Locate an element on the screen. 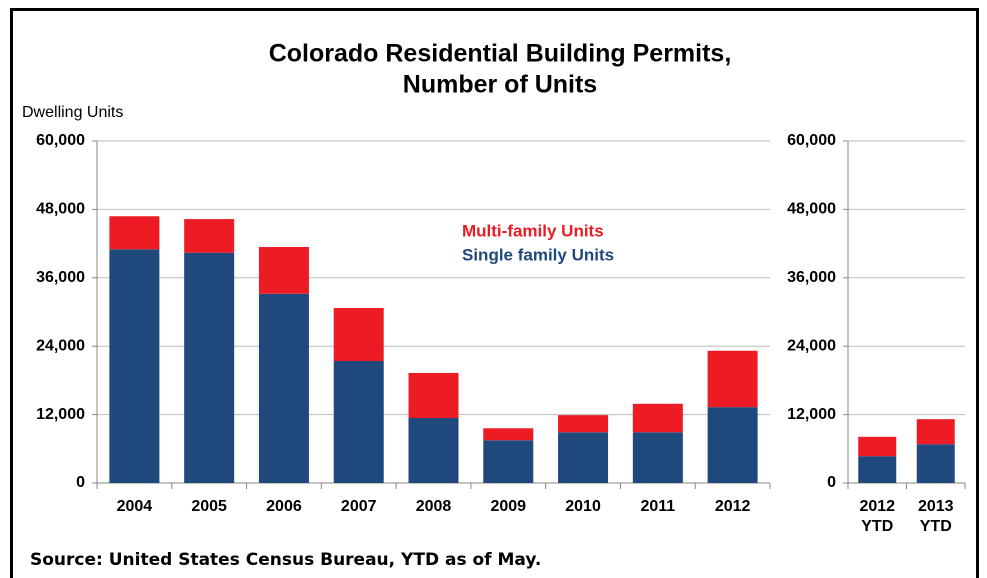  x-tick-label: 2009 is located at coordinates (508, 506).